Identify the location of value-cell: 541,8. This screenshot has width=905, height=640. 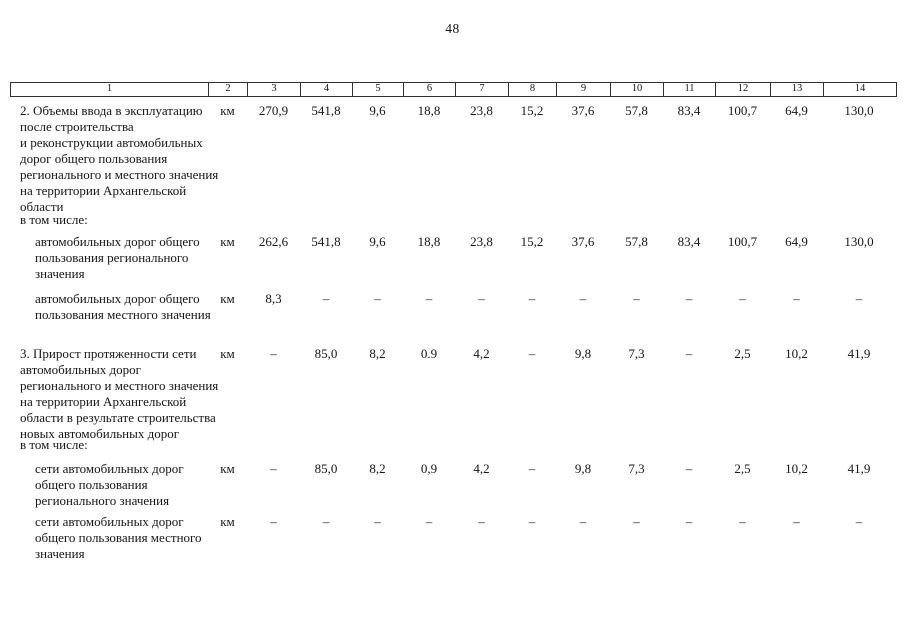
(326, 110).